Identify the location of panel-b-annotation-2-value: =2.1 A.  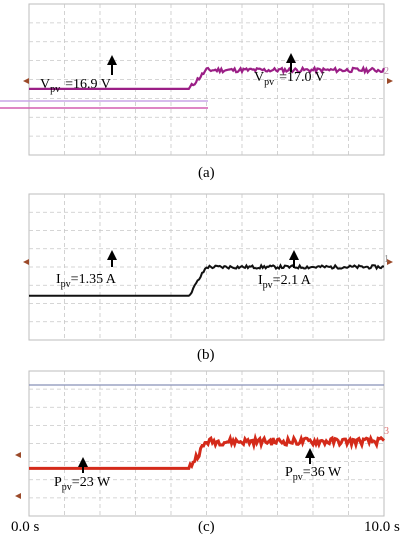
(292, 280).